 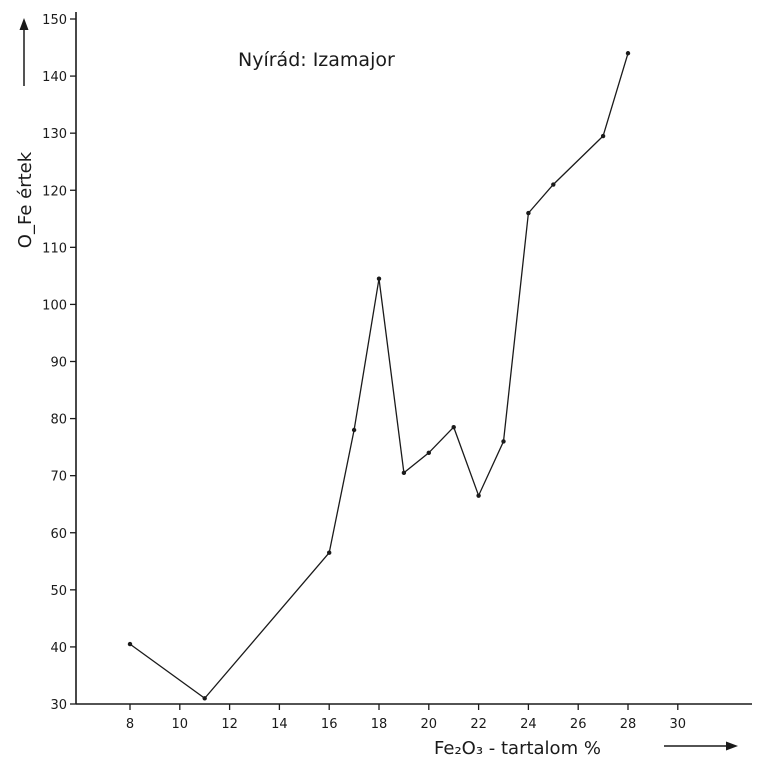 What do you see at coordinates (24, 52) in the screenshot?
I see `y-axis-arrow` at bounding box center [24, 52].